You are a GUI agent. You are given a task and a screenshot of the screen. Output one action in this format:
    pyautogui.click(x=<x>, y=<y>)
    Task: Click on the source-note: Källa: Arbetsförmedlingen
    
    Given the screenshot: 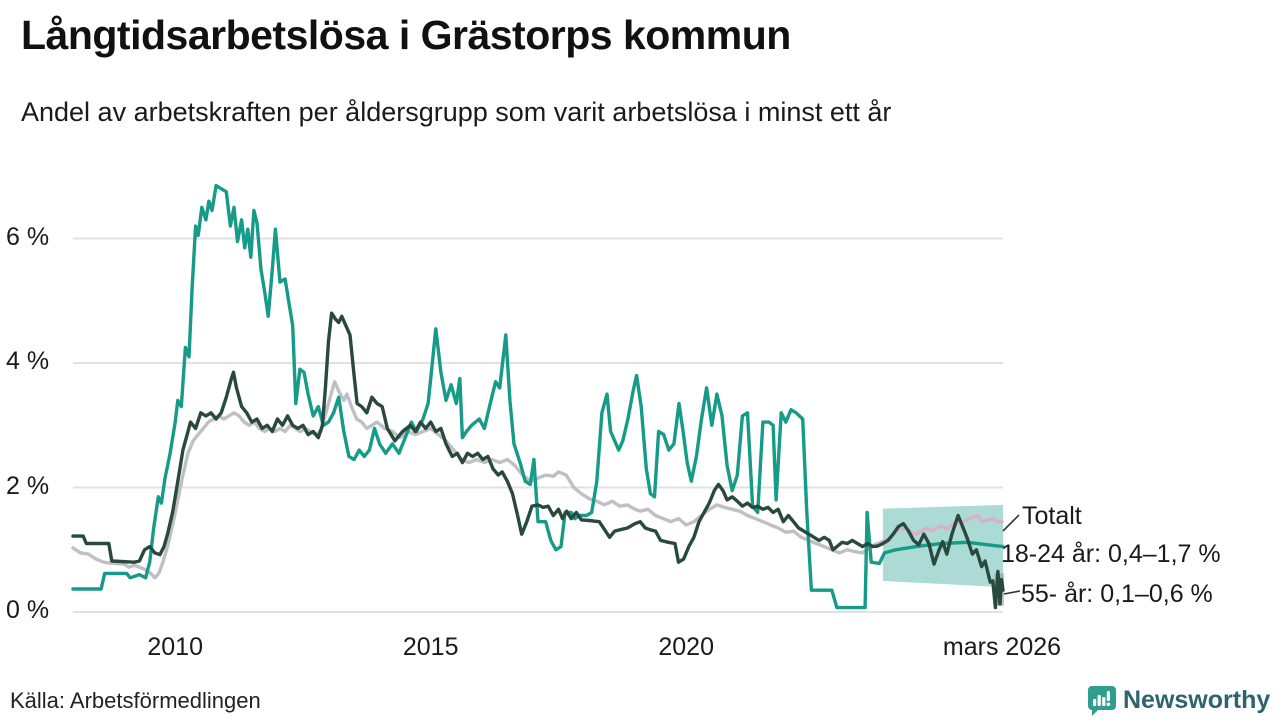 What is the action you would take?
    pyautogui.click(x=135, y=700)
    